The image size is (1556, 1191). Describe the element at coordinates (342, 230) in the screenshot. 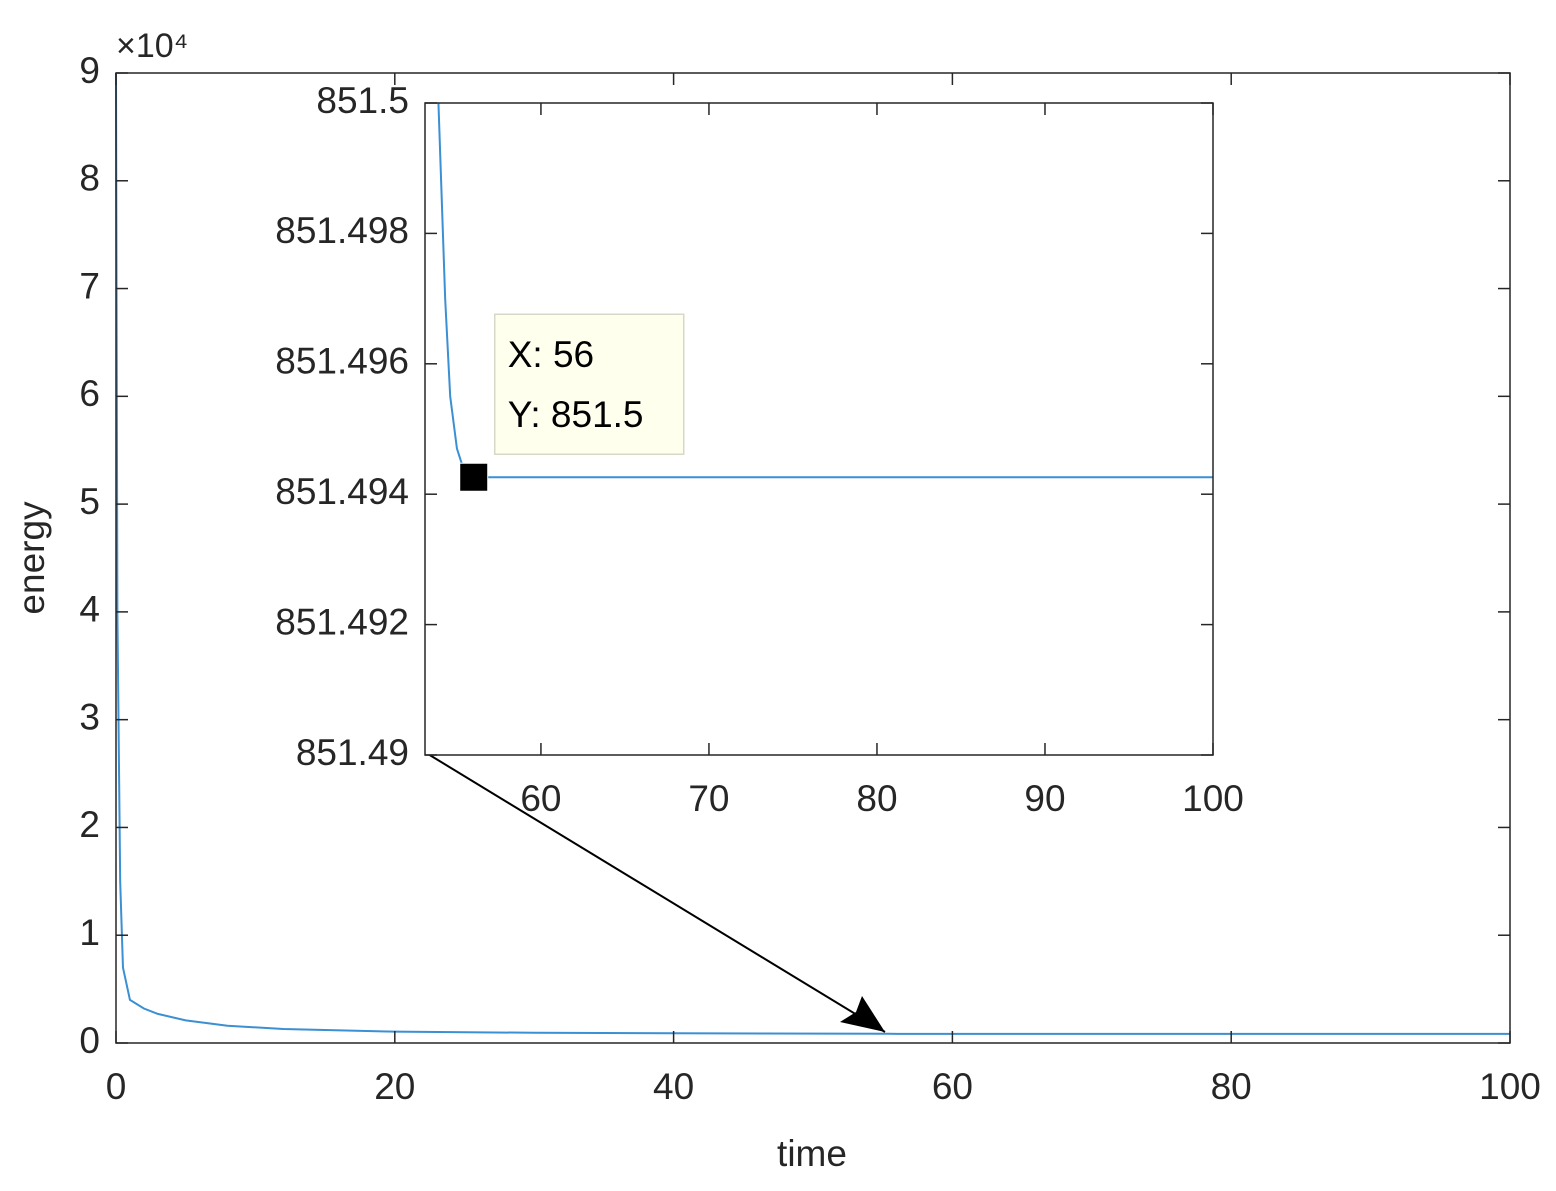

I see `y-tick-label: 851.498` at that location.